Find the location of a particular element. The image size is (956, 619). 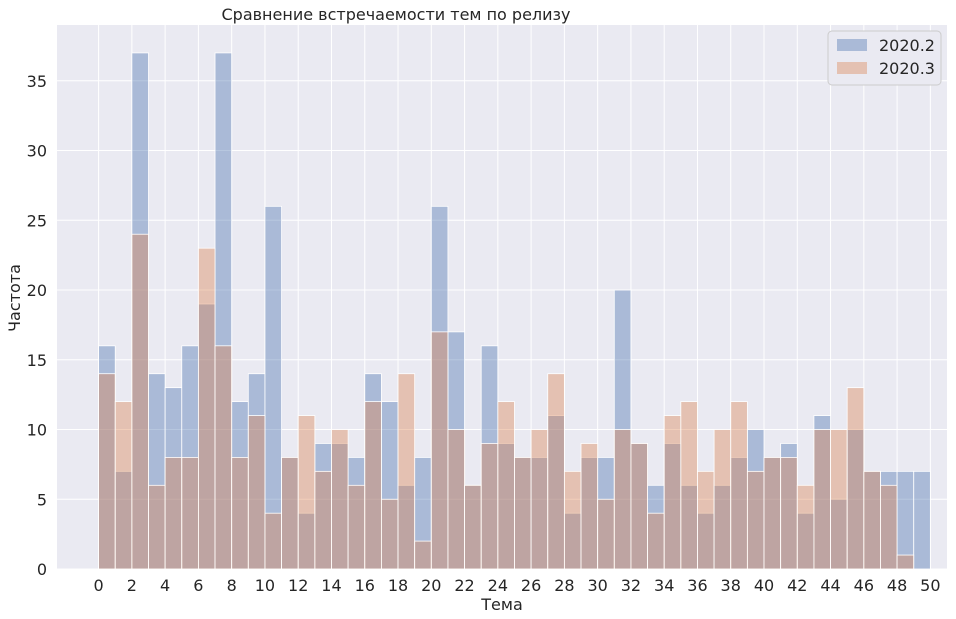

x-tick-label: 20 is located at coordinates (431, 585).